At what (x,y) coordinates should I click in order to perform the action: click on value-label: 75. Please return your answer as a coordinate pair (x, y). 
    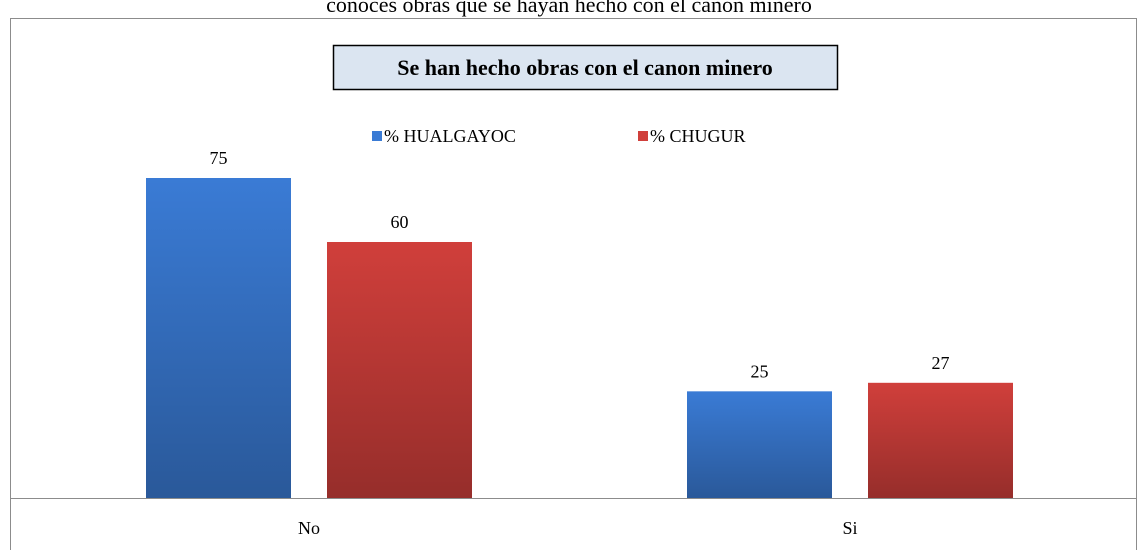
    Looking at the image, I should click on (219, 158).